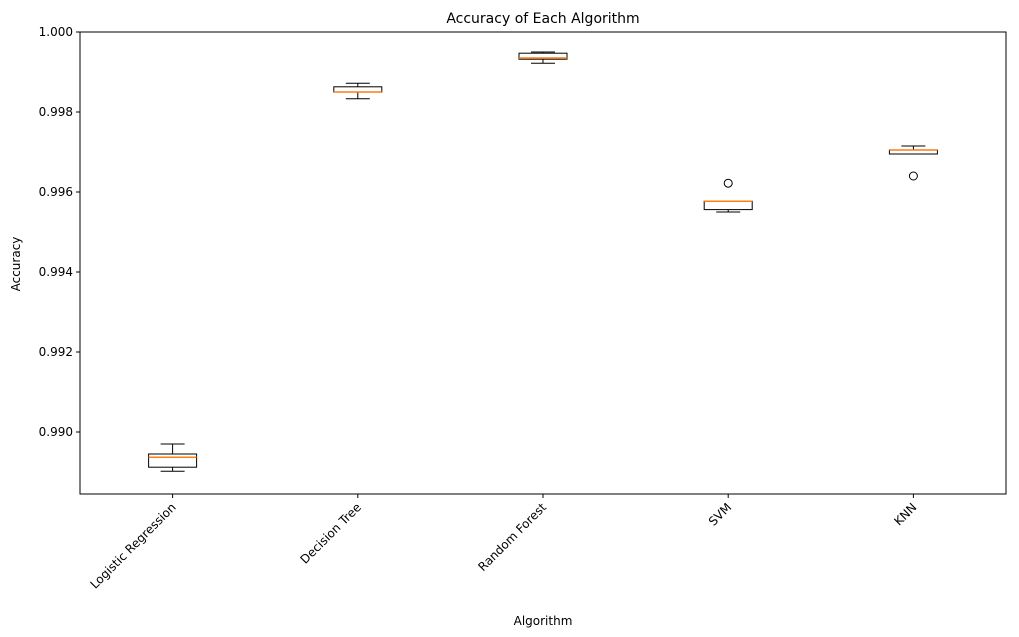  I want to click on chart-title: Accuracy of Each Algorithm, so click(542, 19).